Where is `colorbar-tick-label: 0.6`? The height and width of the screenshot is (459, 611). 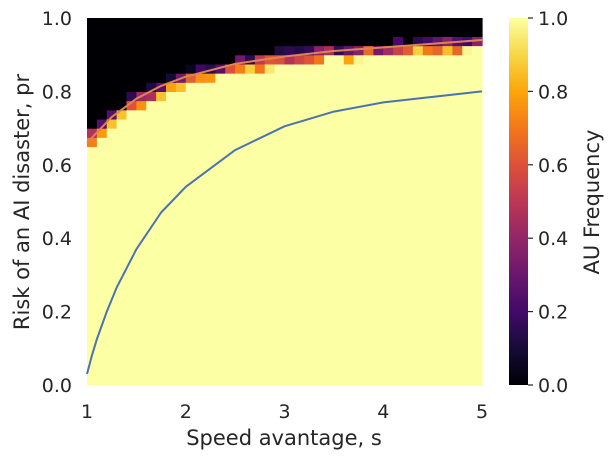
colorbar-tick-label: 0.6 is located at coordinates (553, 166).